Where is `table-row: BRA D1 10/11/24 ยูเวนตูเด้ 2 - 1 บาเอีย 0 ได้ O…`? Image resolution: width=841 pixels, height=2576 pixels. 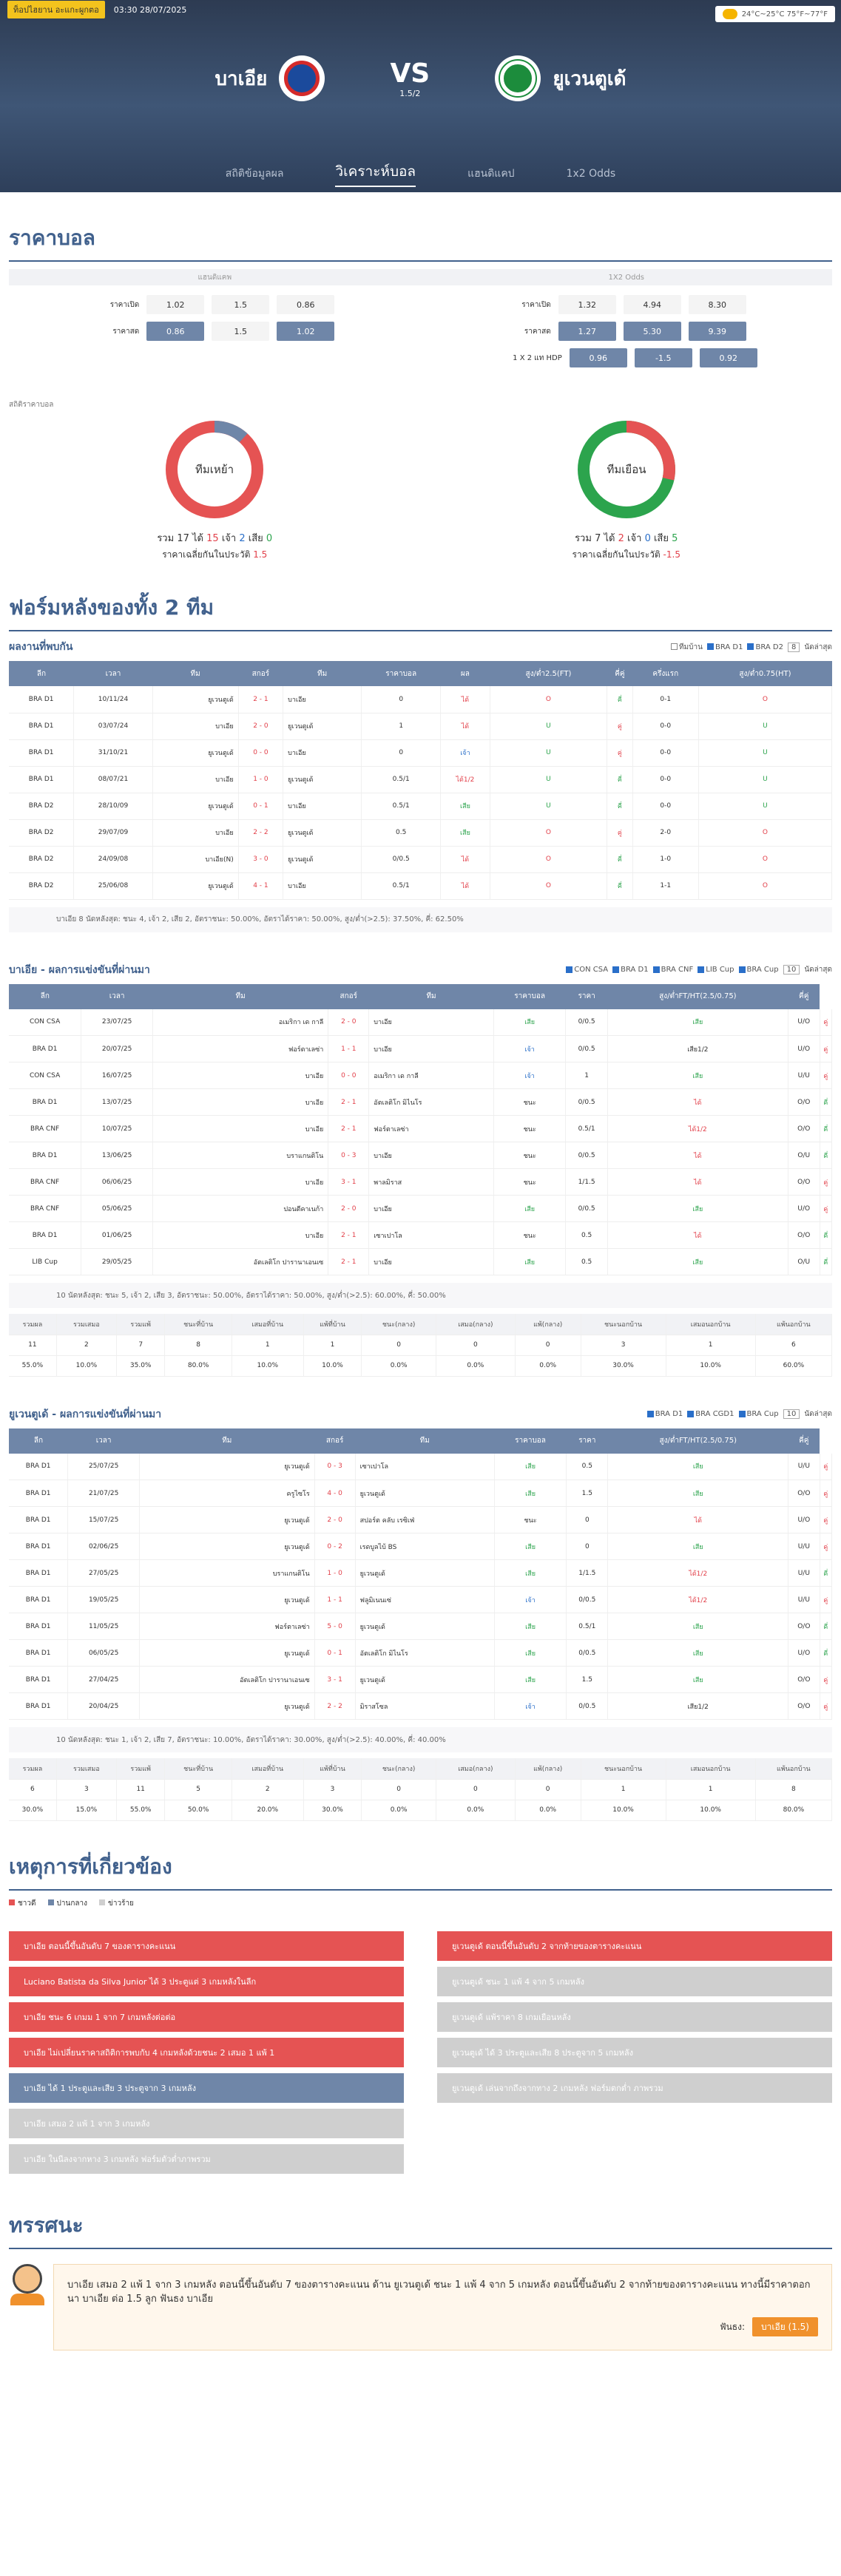 table-row: BRA D1 10/11/24 ยูเวนตูเด้ 2 - 1 บาเอีย 0 ได้ O… is located at coordinates (421, 700).